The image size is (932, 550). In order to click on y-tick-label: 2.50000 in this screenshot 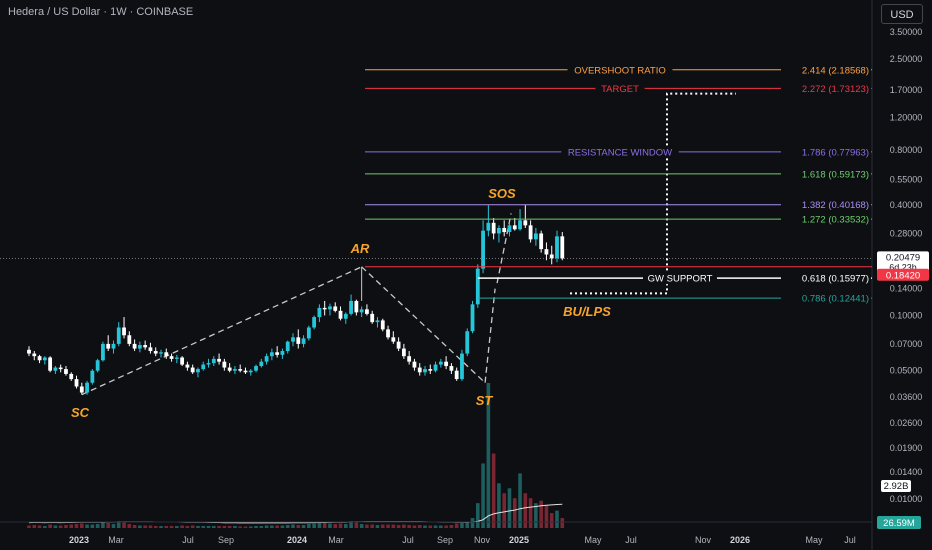, I will do `click(906, 59)`.